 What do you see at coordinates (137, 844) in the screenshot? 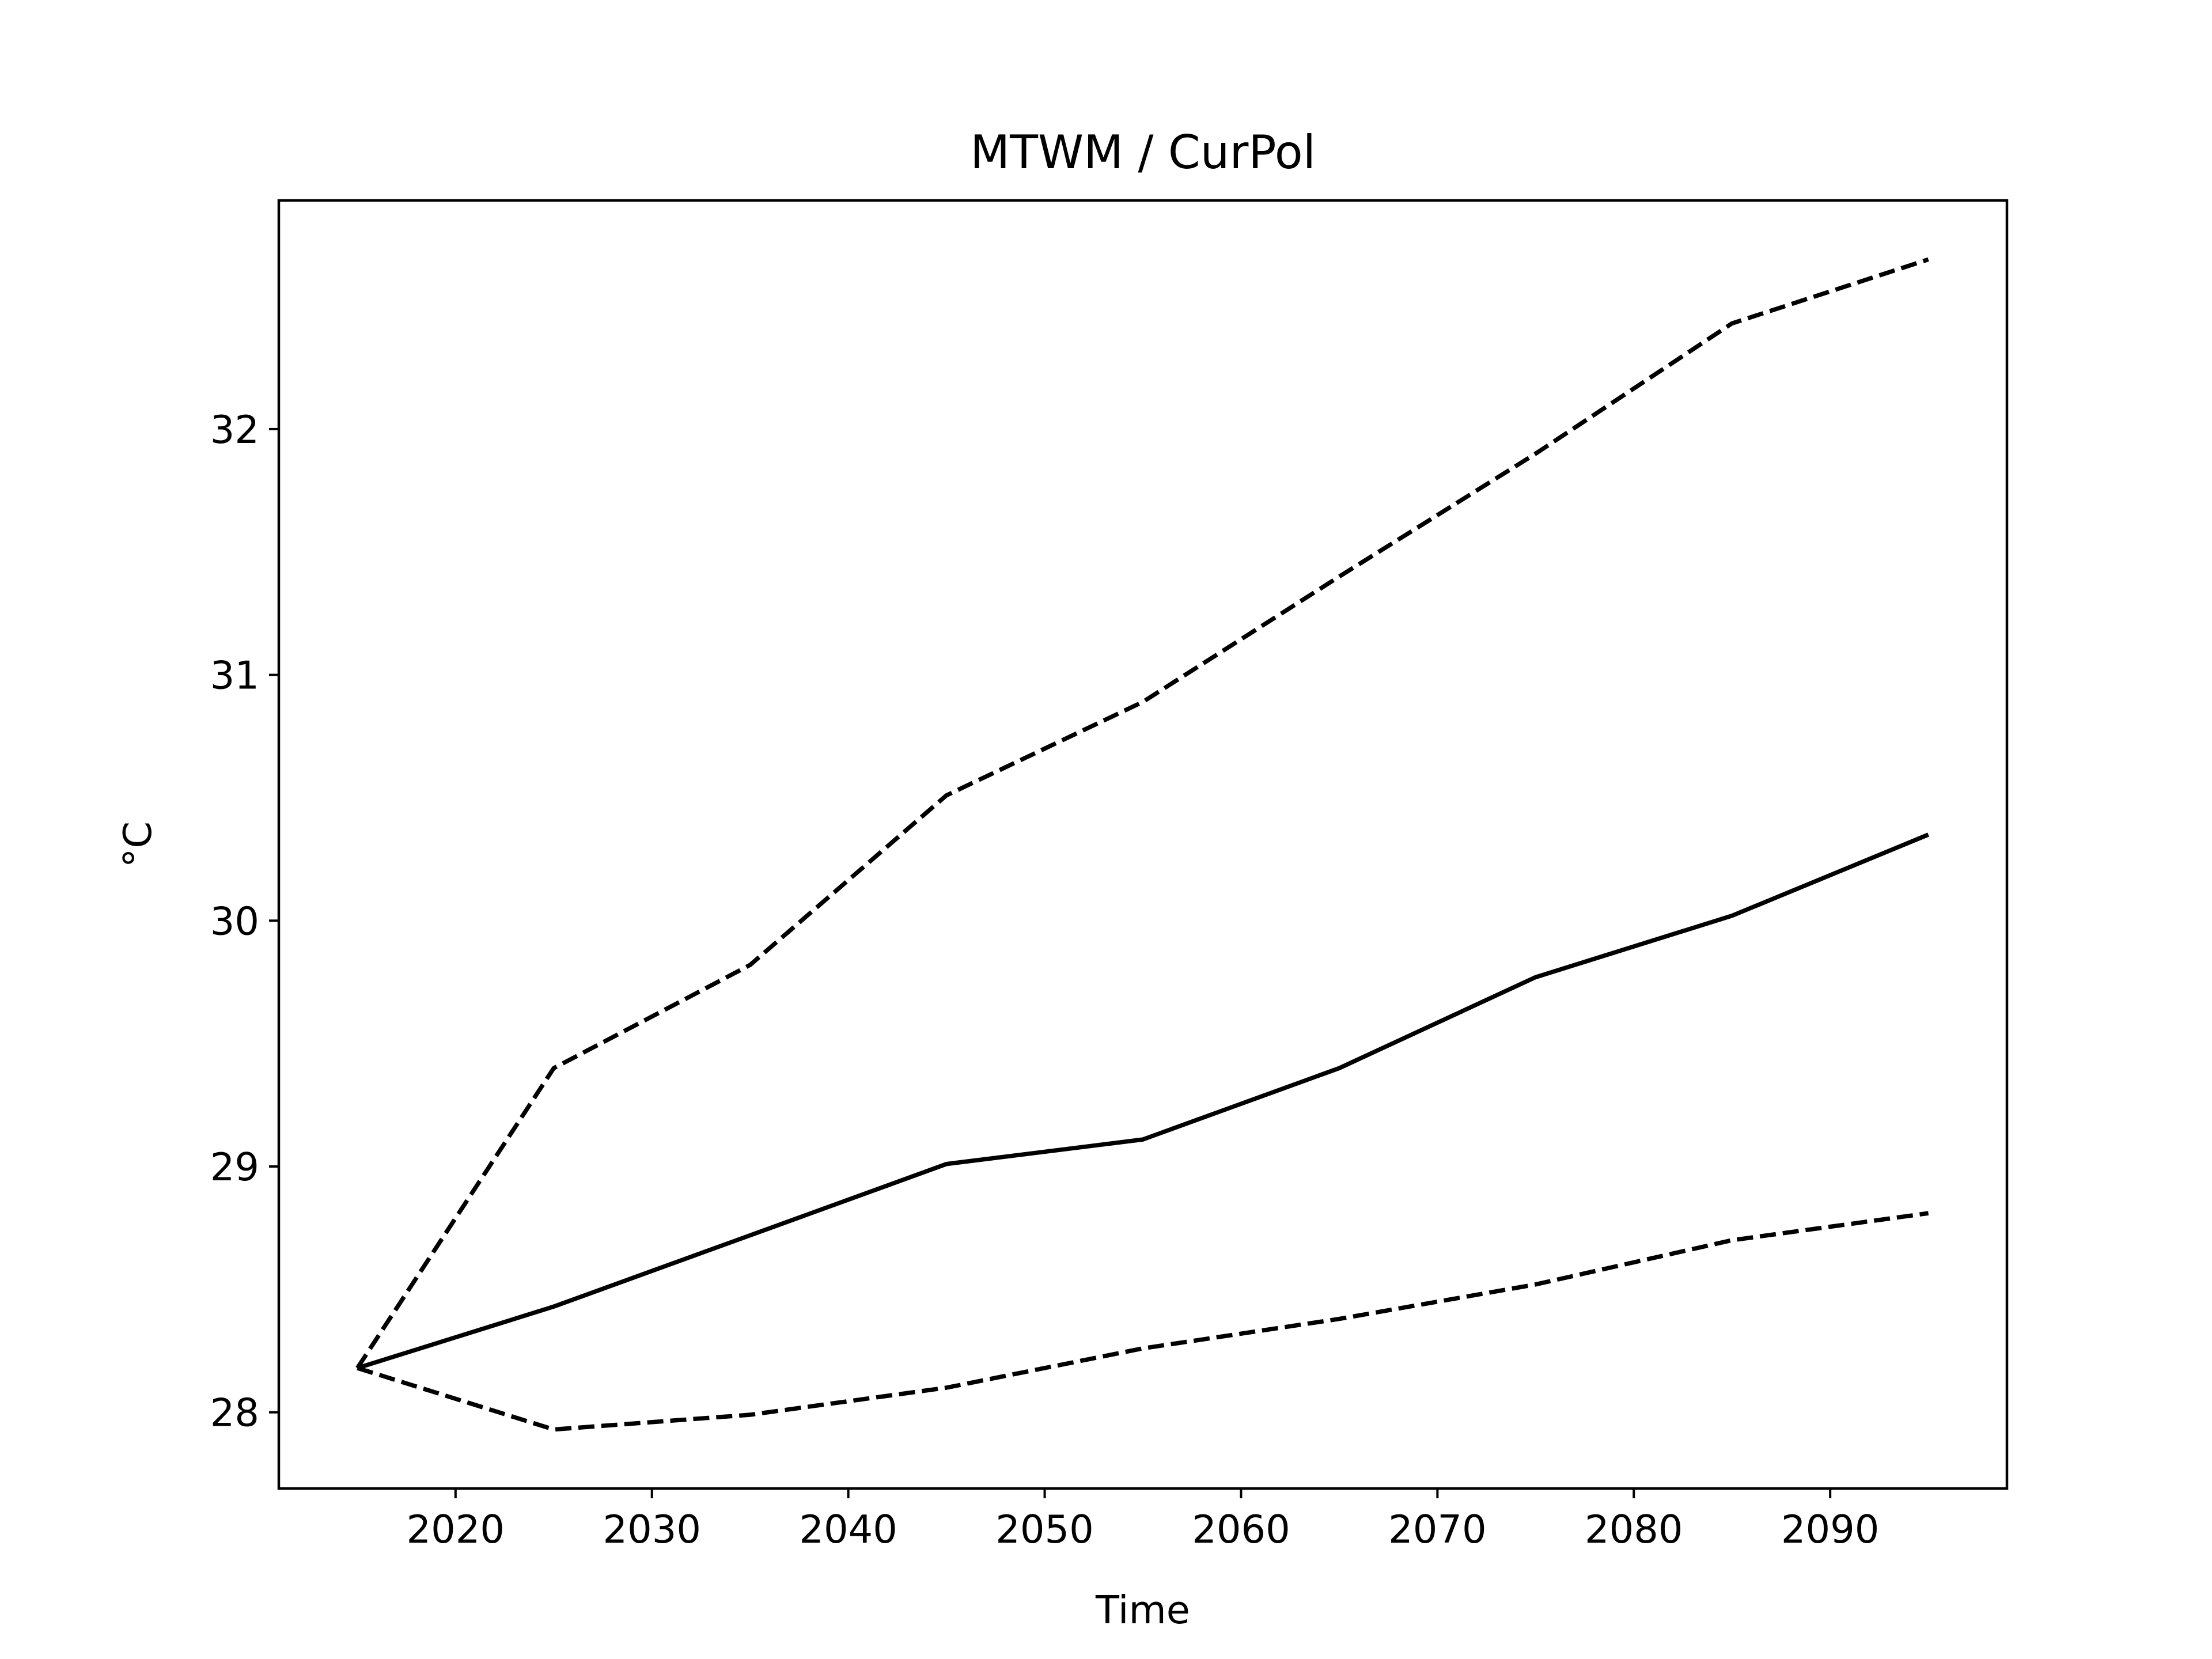
I see `y-axis-label: °C` at bounding box center [137, 844].